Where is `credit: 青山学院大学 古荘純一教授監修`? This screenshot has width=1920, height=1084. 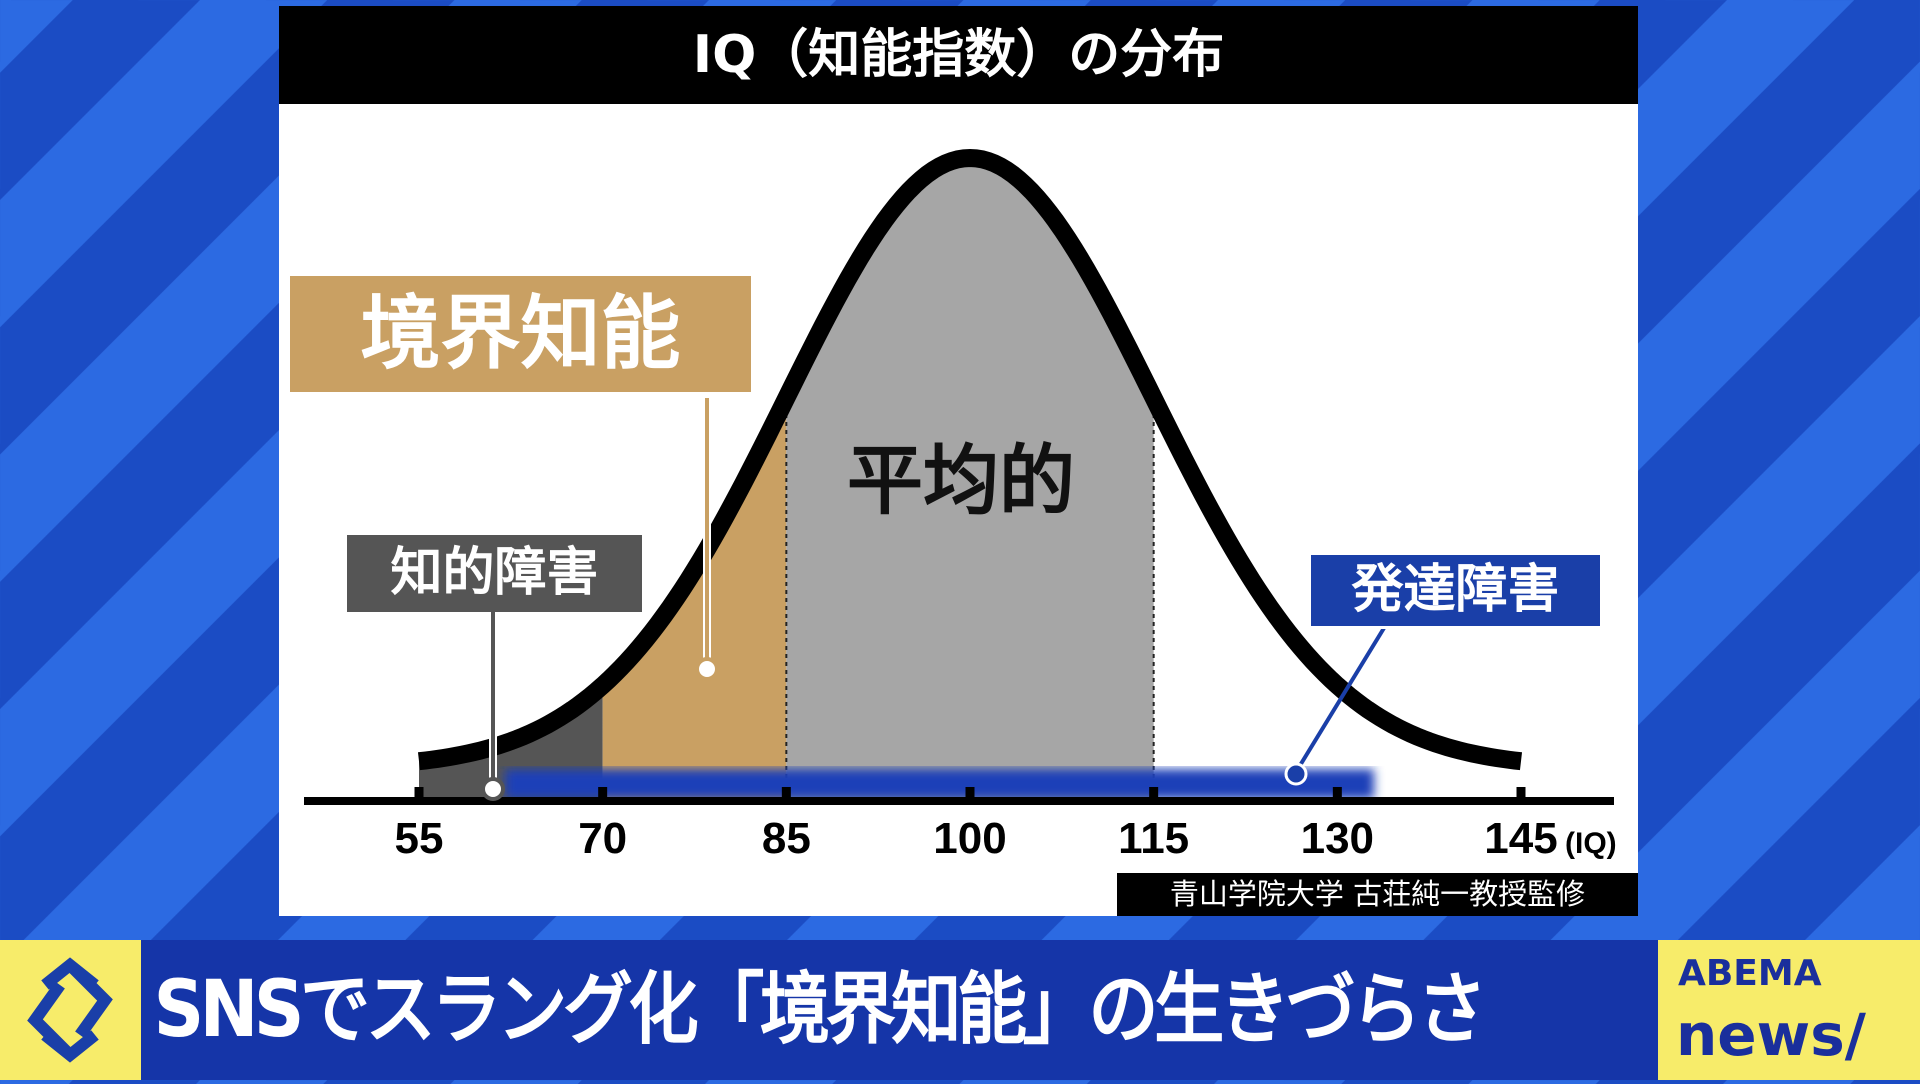 credit: 青山学院大学 古荘純一教授監修 is located at coordinates (1377, 894).